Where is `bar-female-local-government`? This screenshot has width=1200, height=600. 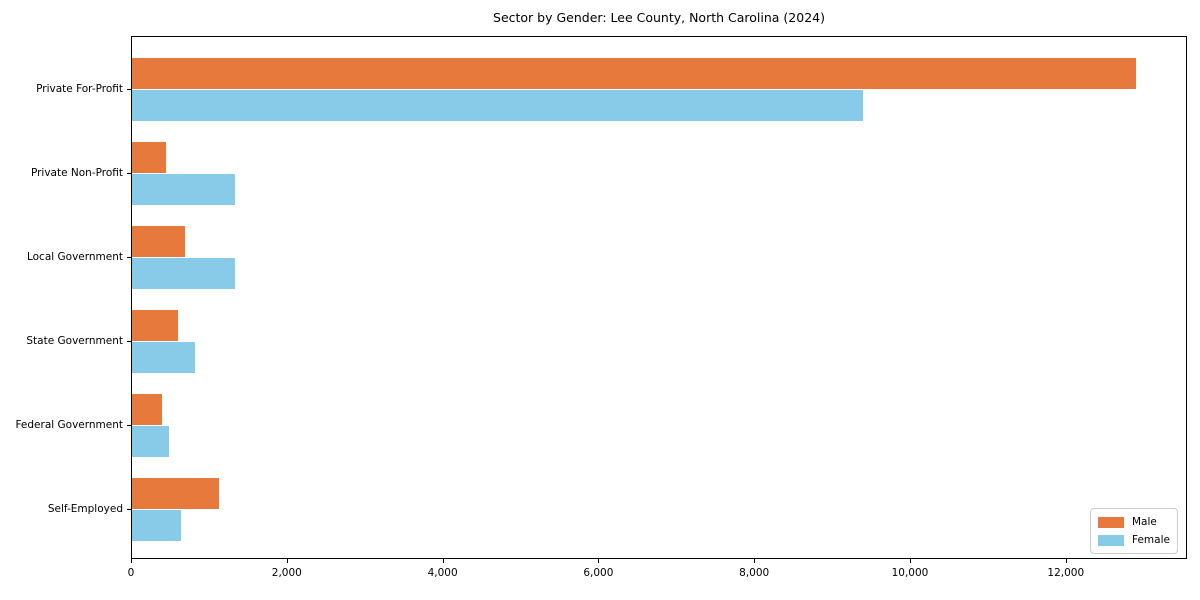 bar-female-local-government is located at coordinates (183, 273).